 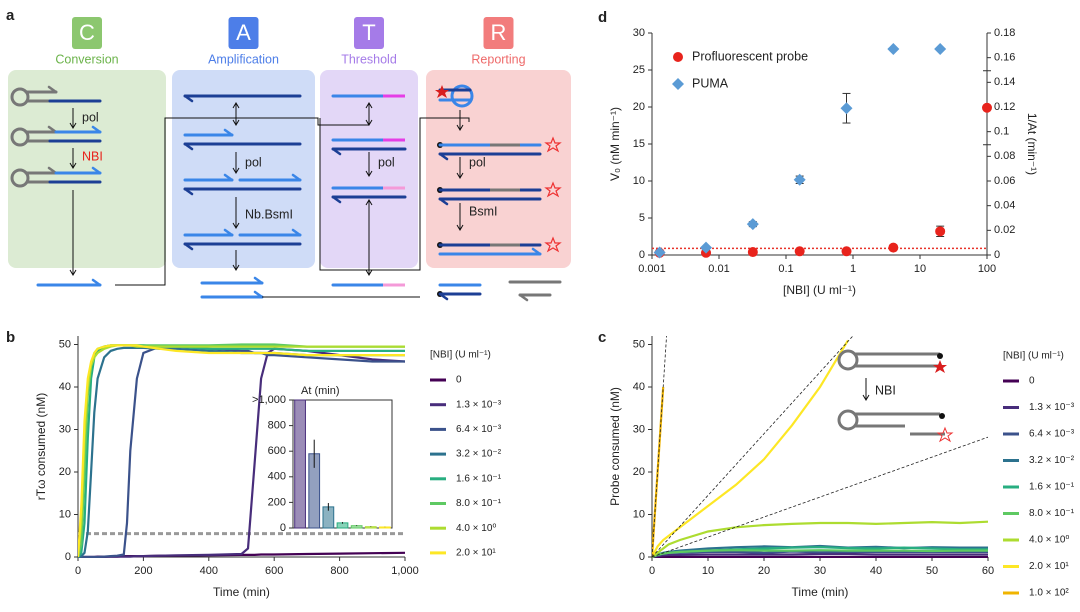 What do you see at coordinates (499, 32) in the screenshot?
I see `module-letter: R` at bounding box center [499, 32].